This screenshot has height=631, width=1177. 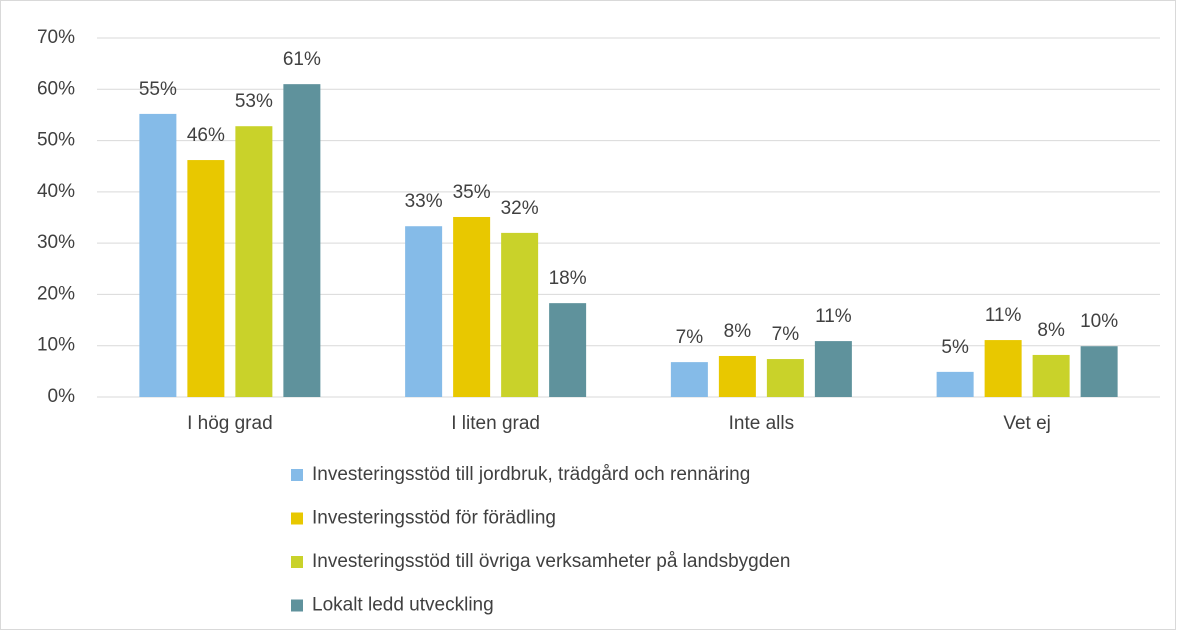 What do you see at coordinates (56, 140) in the screenshot?
I see `y-tick-label: 50%` at bounding box center [56, 140].